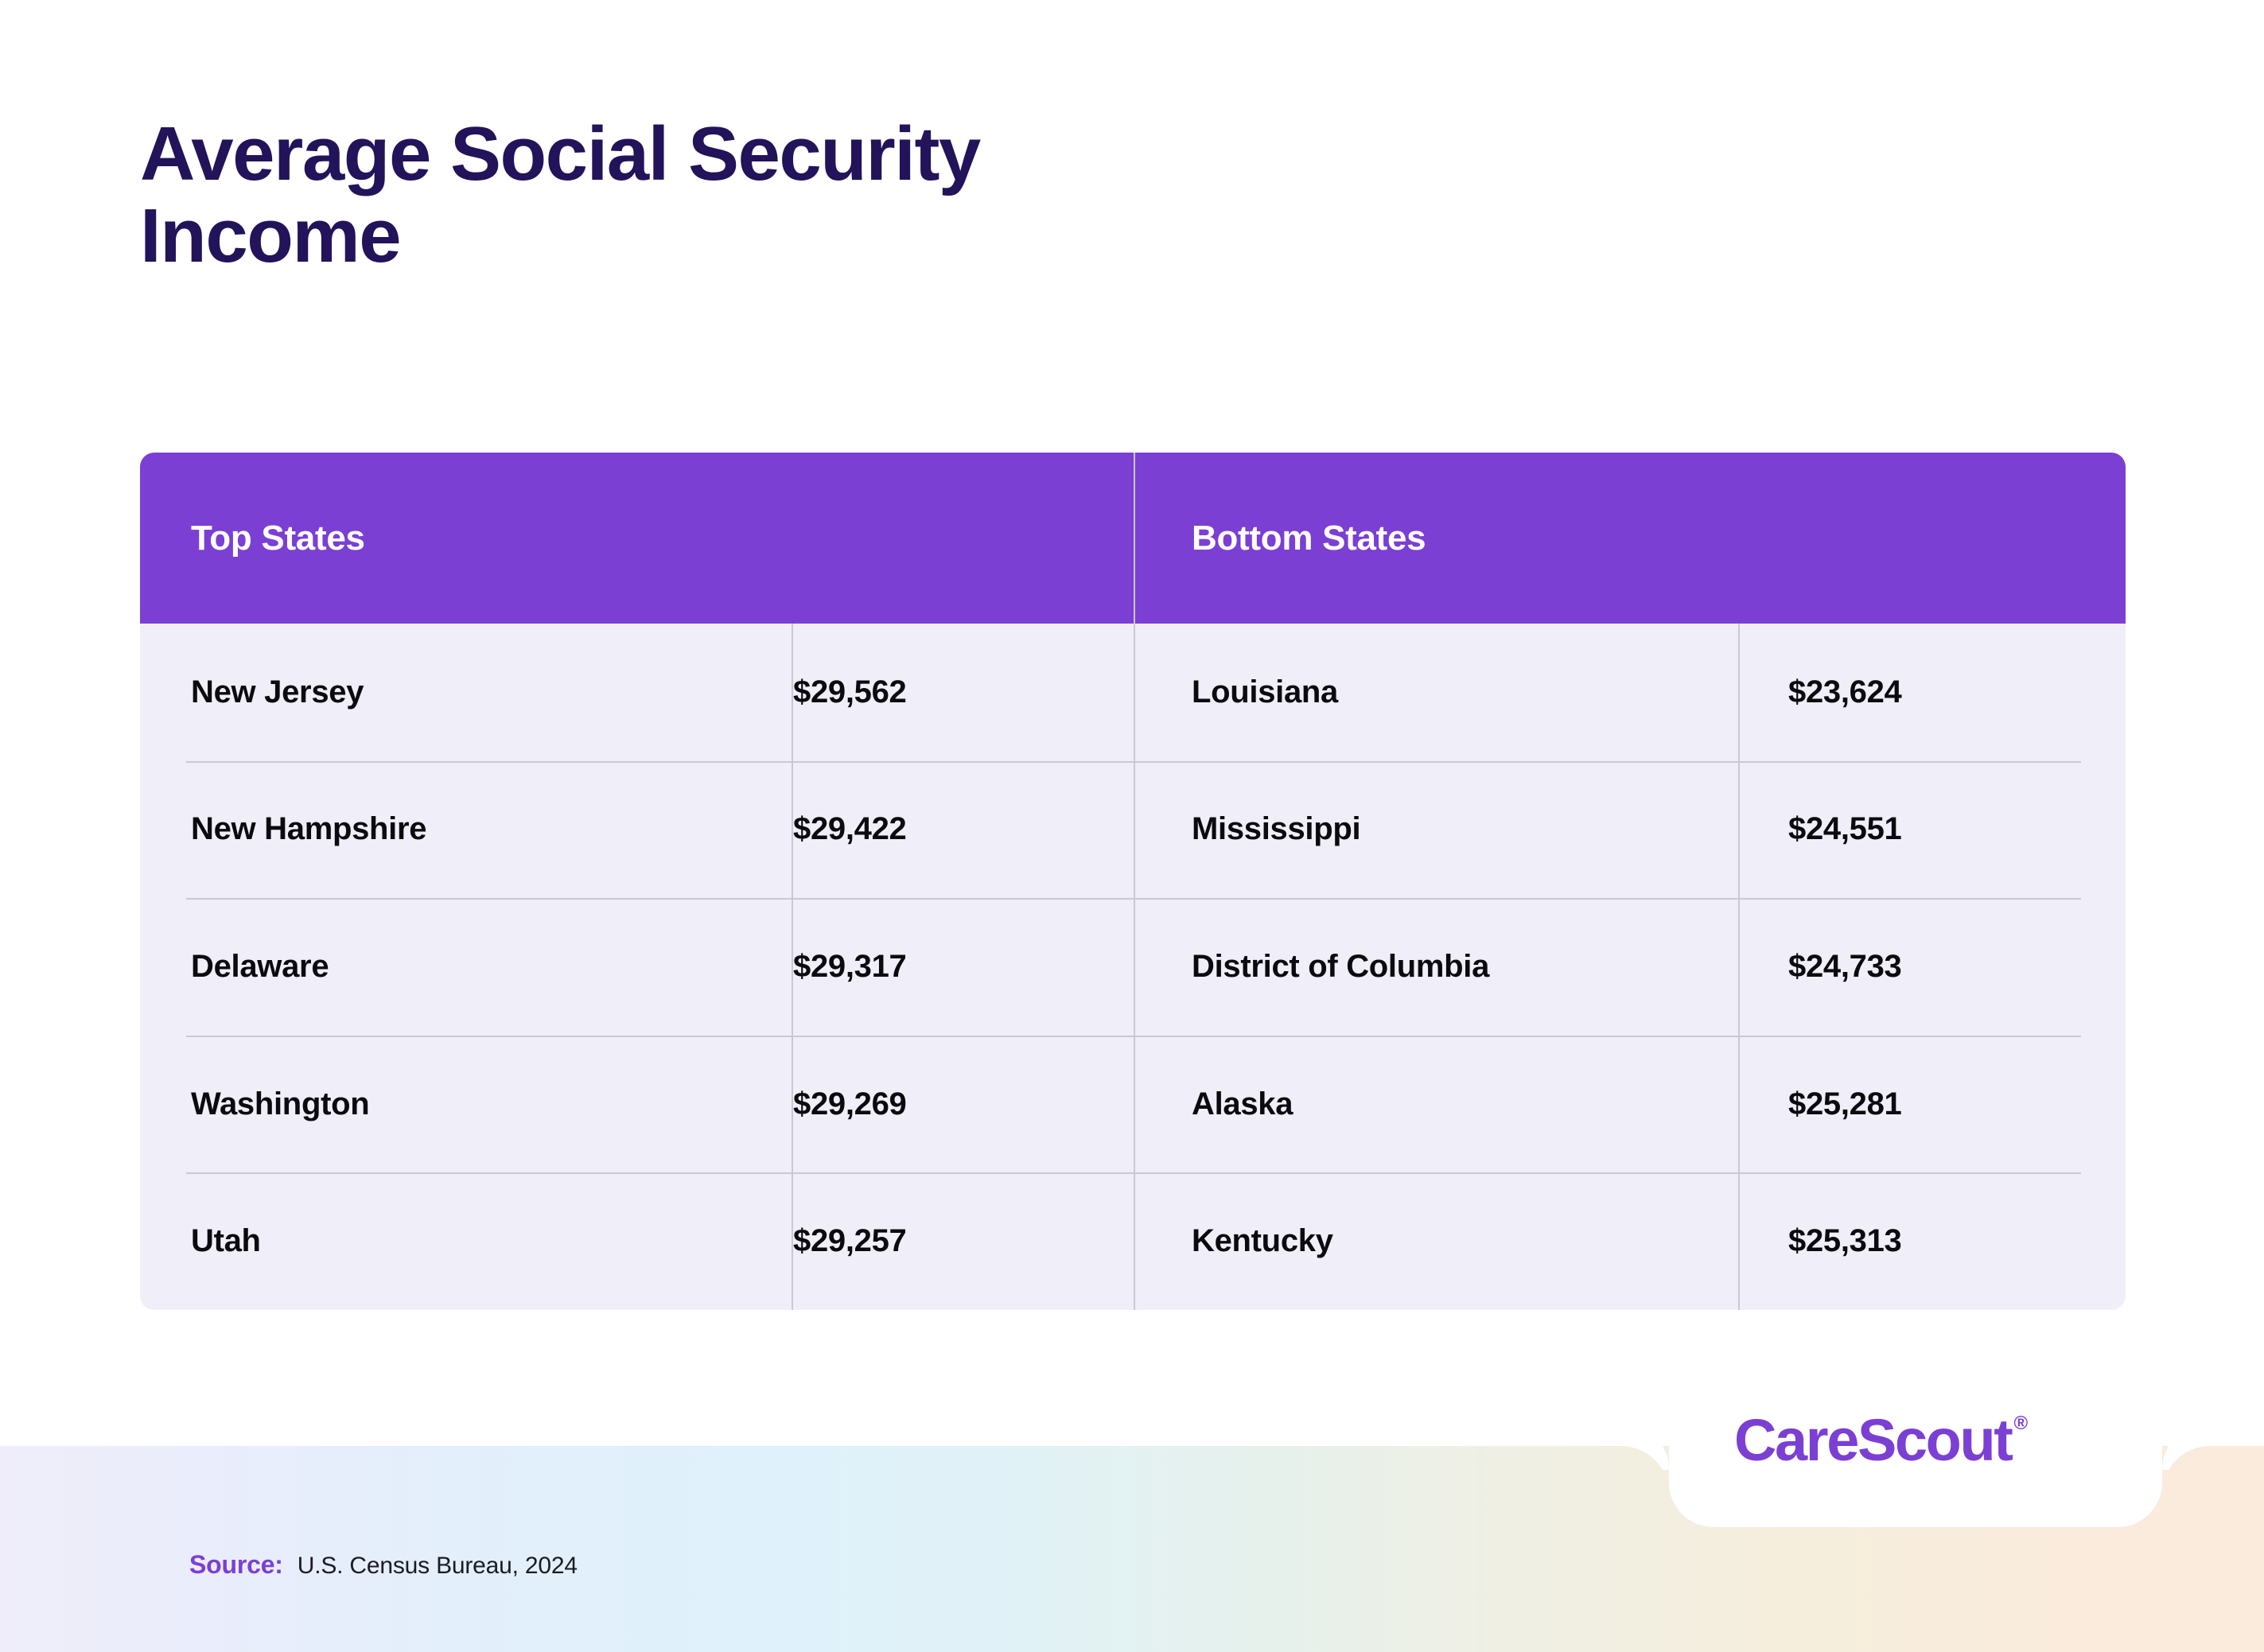  Describe the element at coordinates (260, 966) in the screenshot. I see `cell-top-state: Delaware` at that location.